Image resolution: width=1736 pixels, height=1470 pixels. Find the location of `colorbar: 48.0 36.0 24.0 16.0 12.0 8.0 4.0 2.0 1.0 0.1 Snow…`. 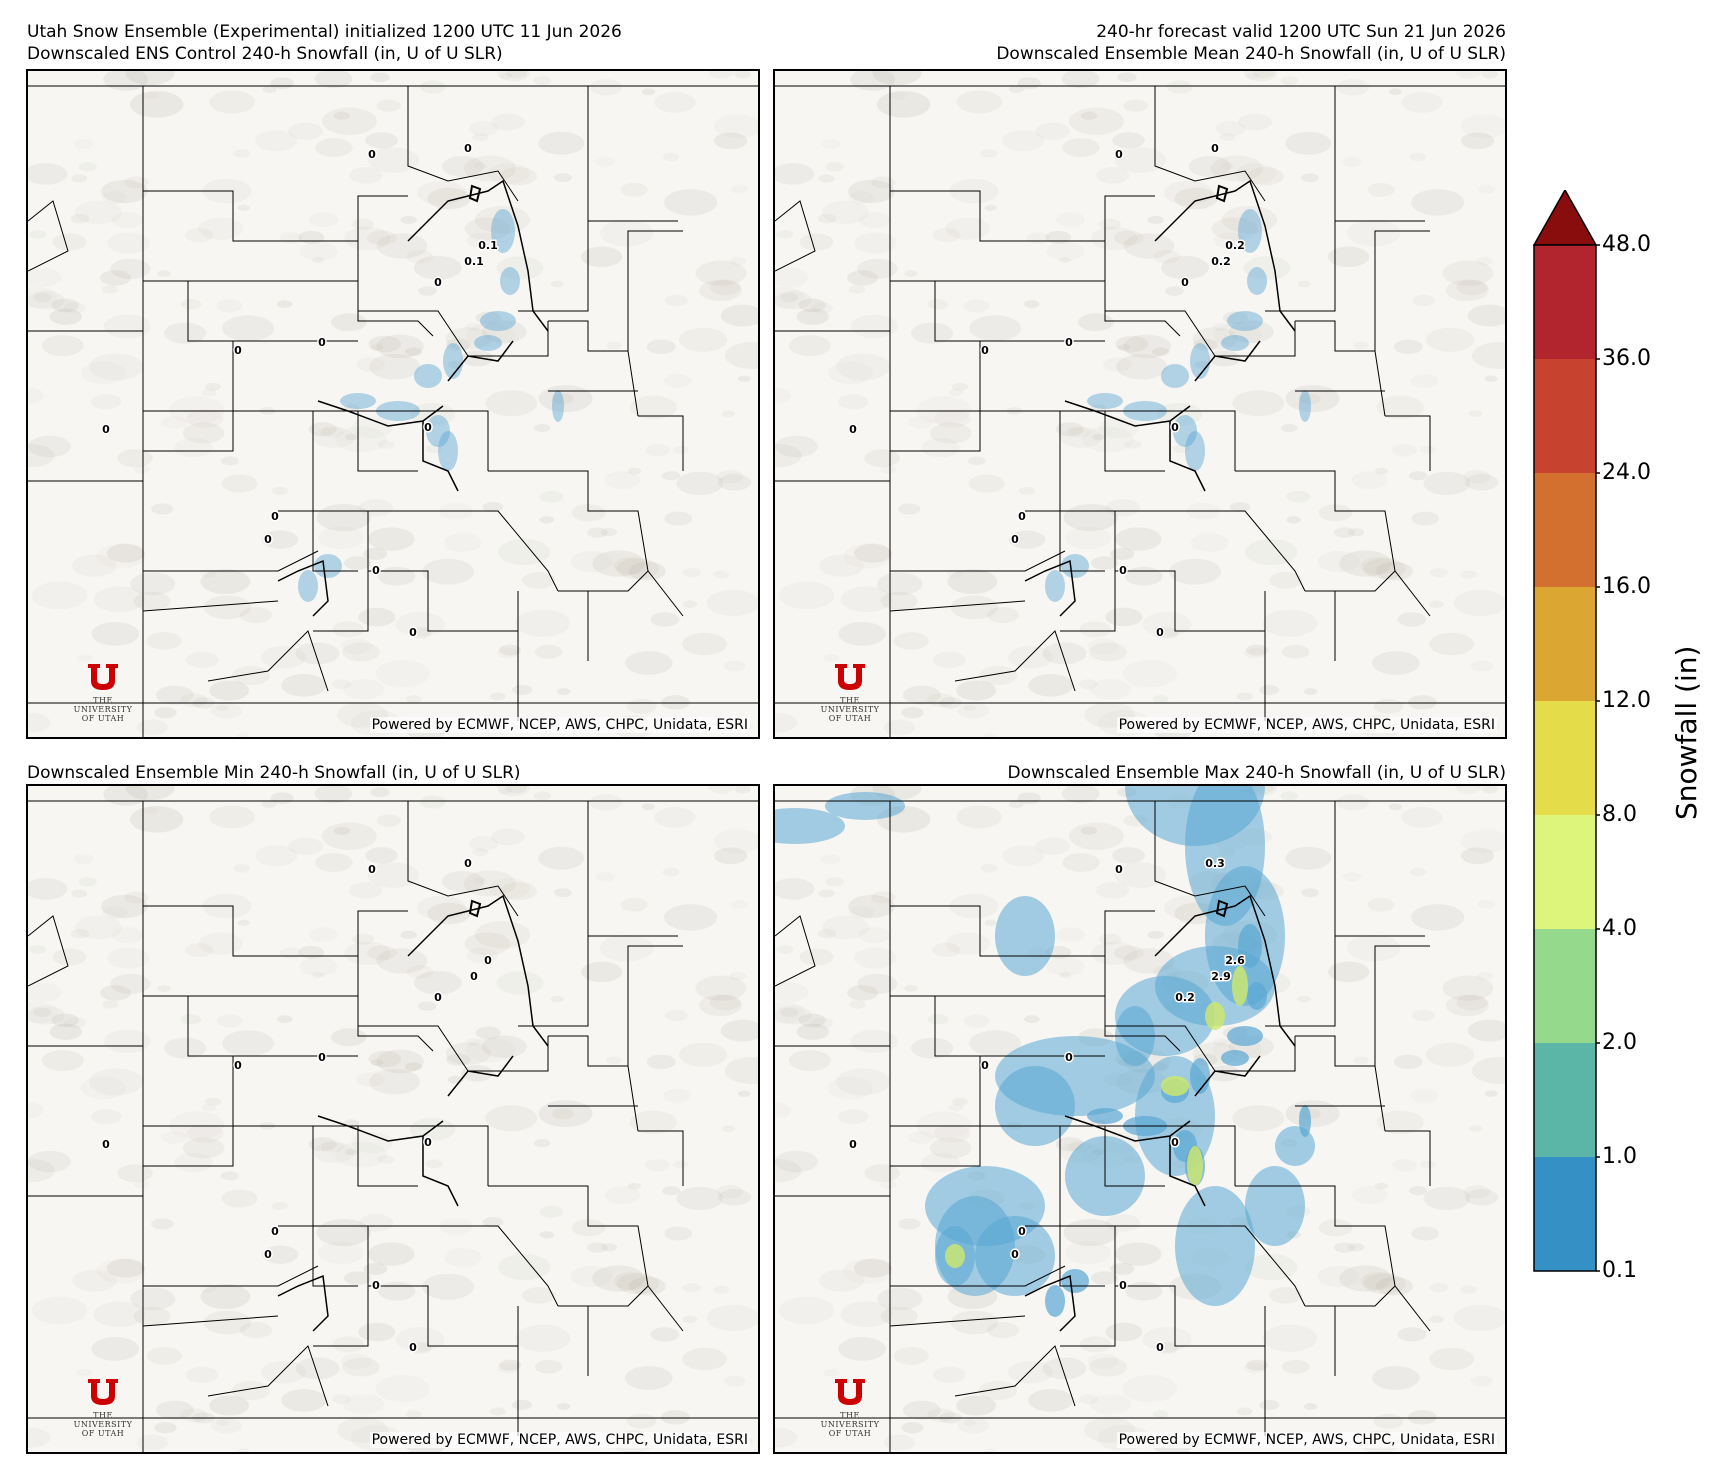

colorbar: 48.0 36.0 24.0 16.0 12.0 8.0 4.0 2.0 1.0 0.1 Snow… is located at coordinates (1630, 739).